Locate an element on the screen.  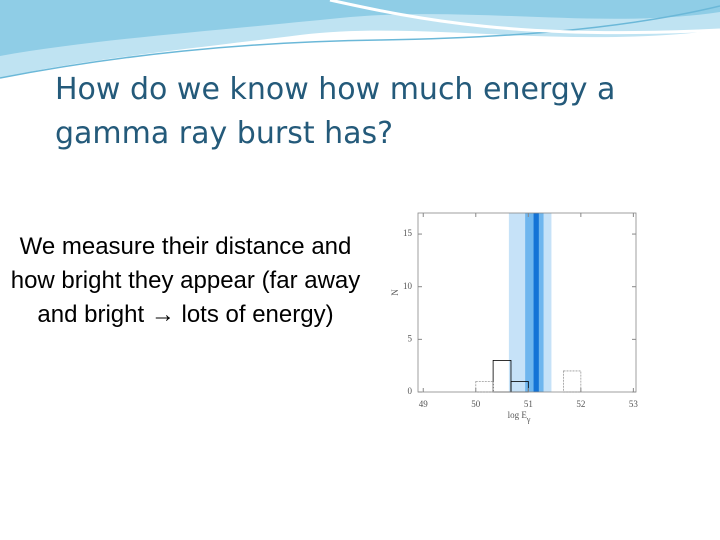
chart: 49 50 51 52 53 0 5 10 15 log Eγ N is located at coordinates (514, 318).